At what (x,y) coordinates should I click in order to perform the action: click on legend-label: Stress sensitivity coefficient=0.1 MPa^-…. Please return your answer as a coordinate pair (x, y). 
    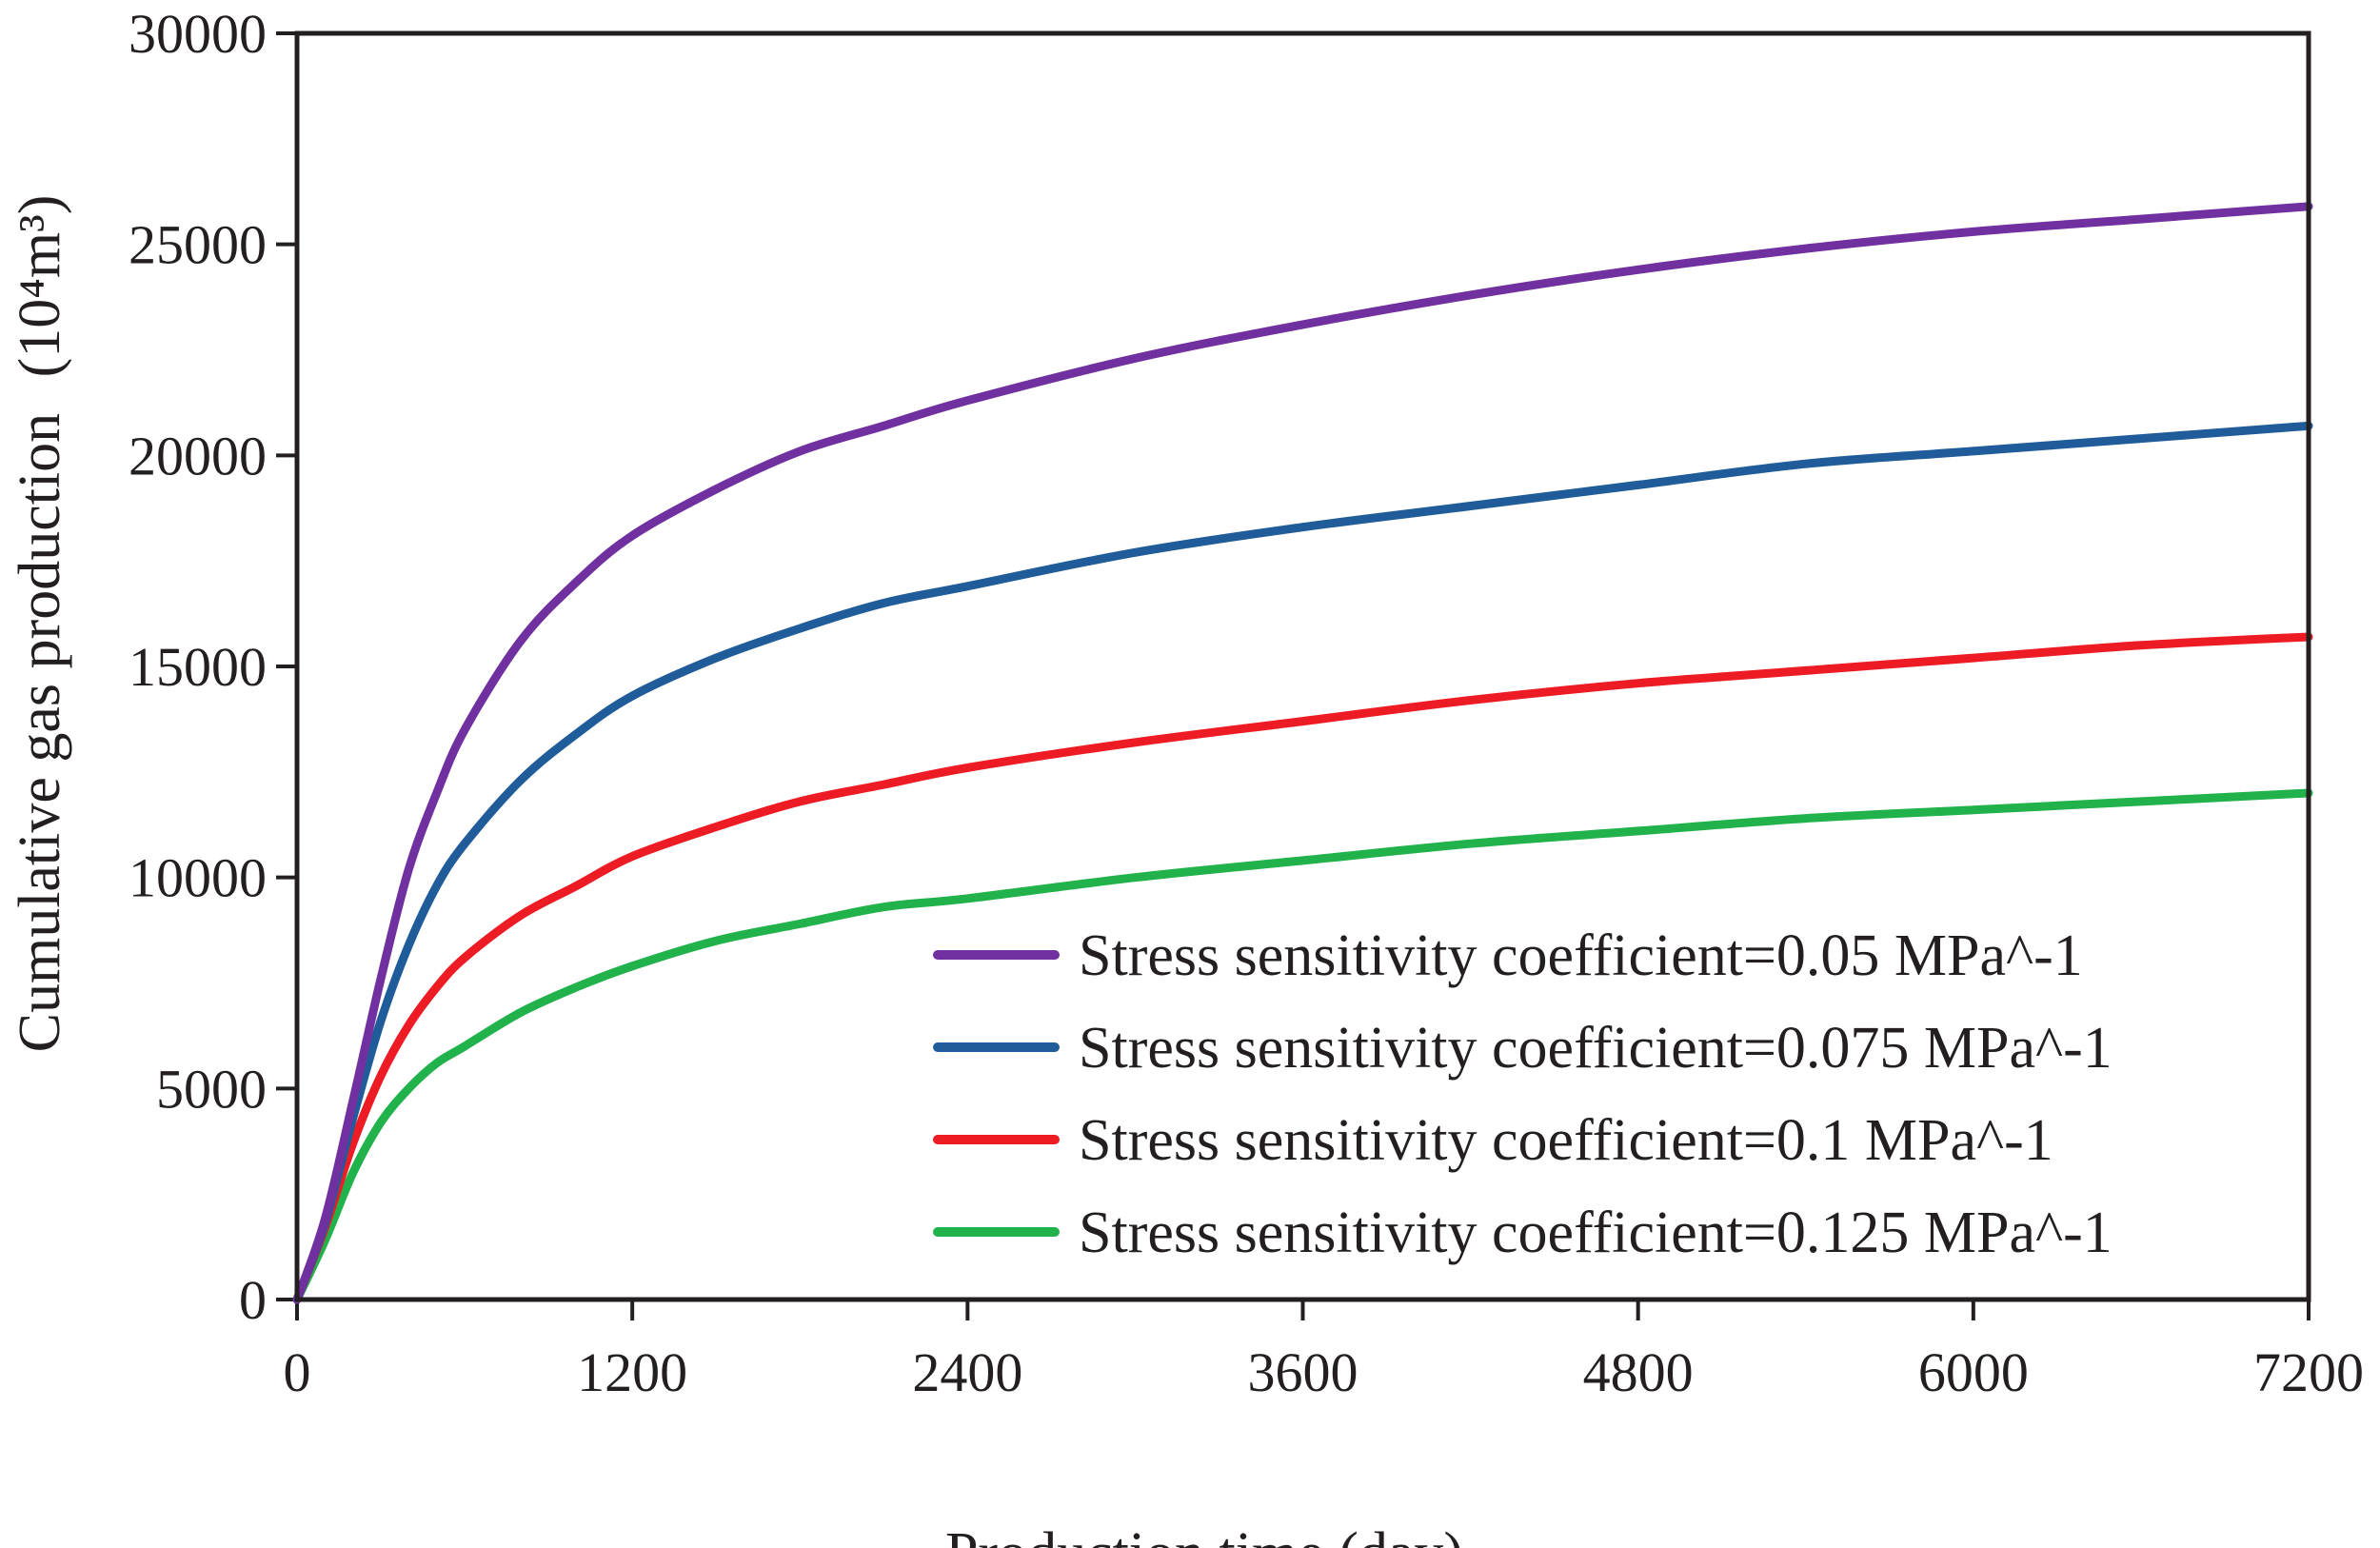
    Looking at the image, I should click on (1566, 1141).